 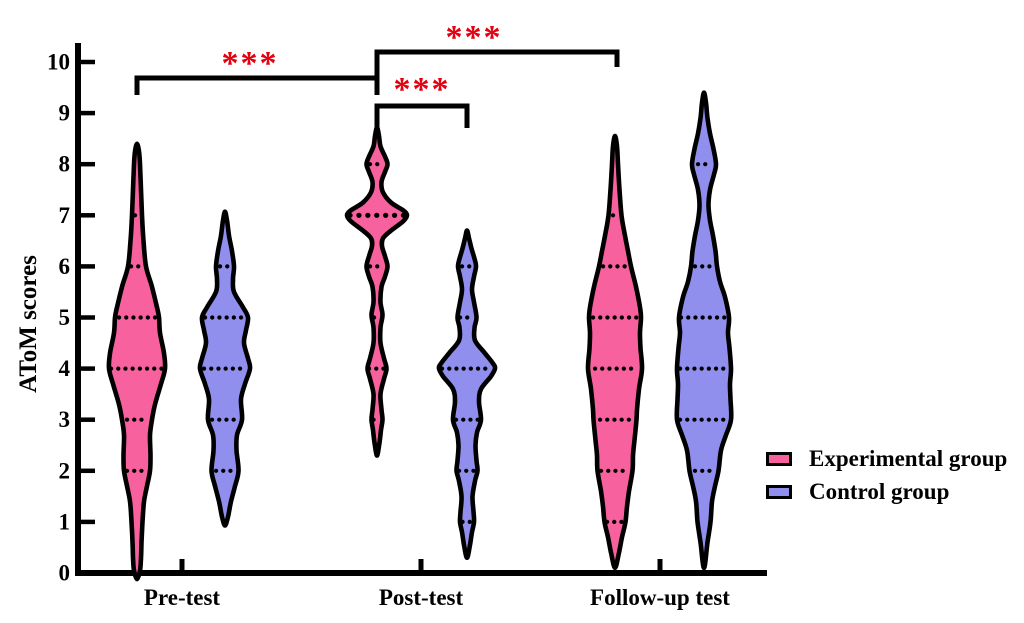 I want to click on x-category-label: Follow-up test, so click(x=660, y=597).